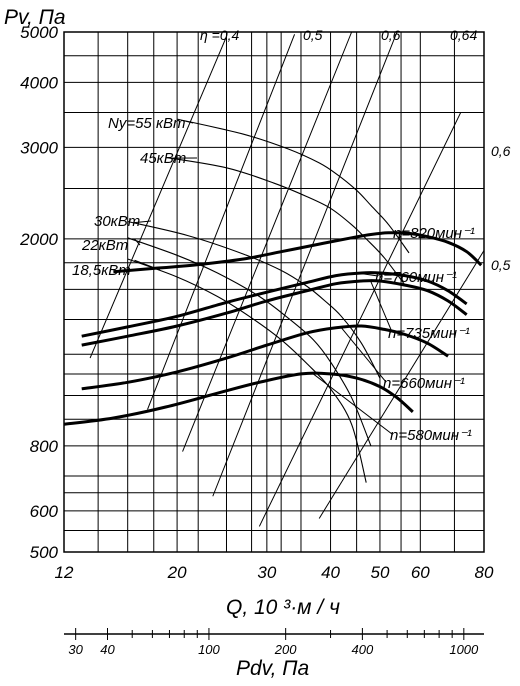 The height and width of the screenshot is (686, 520). What do you see at coordinates (429, 333) in the screenshot?
I see `speed-label: n=735мин⁻¹` at bounding box center [429, 333].